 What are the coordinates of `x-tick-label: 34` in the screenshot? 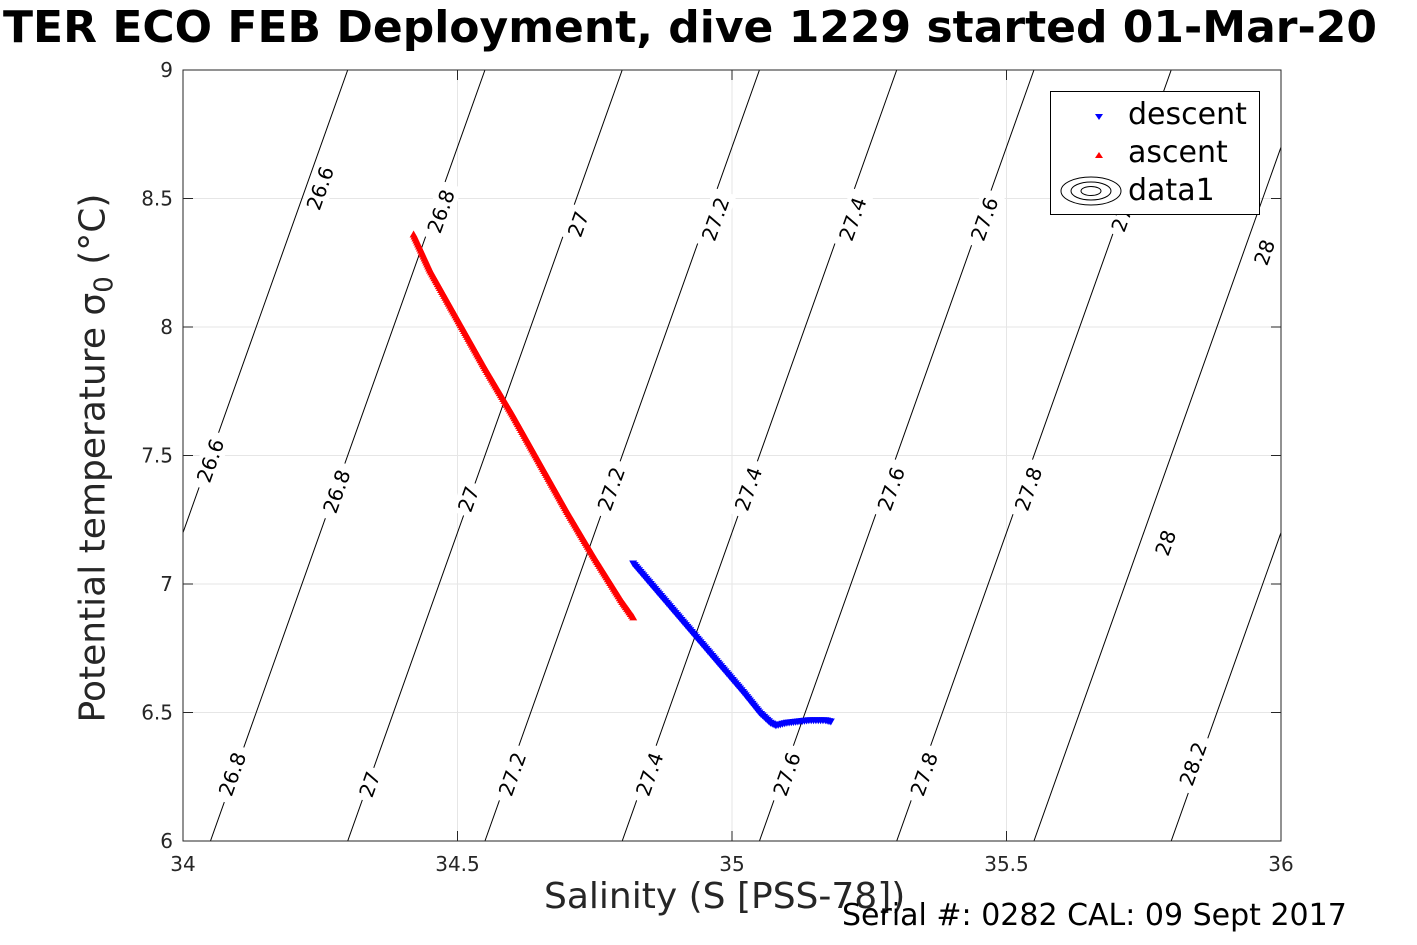 It's located at (182, 864).